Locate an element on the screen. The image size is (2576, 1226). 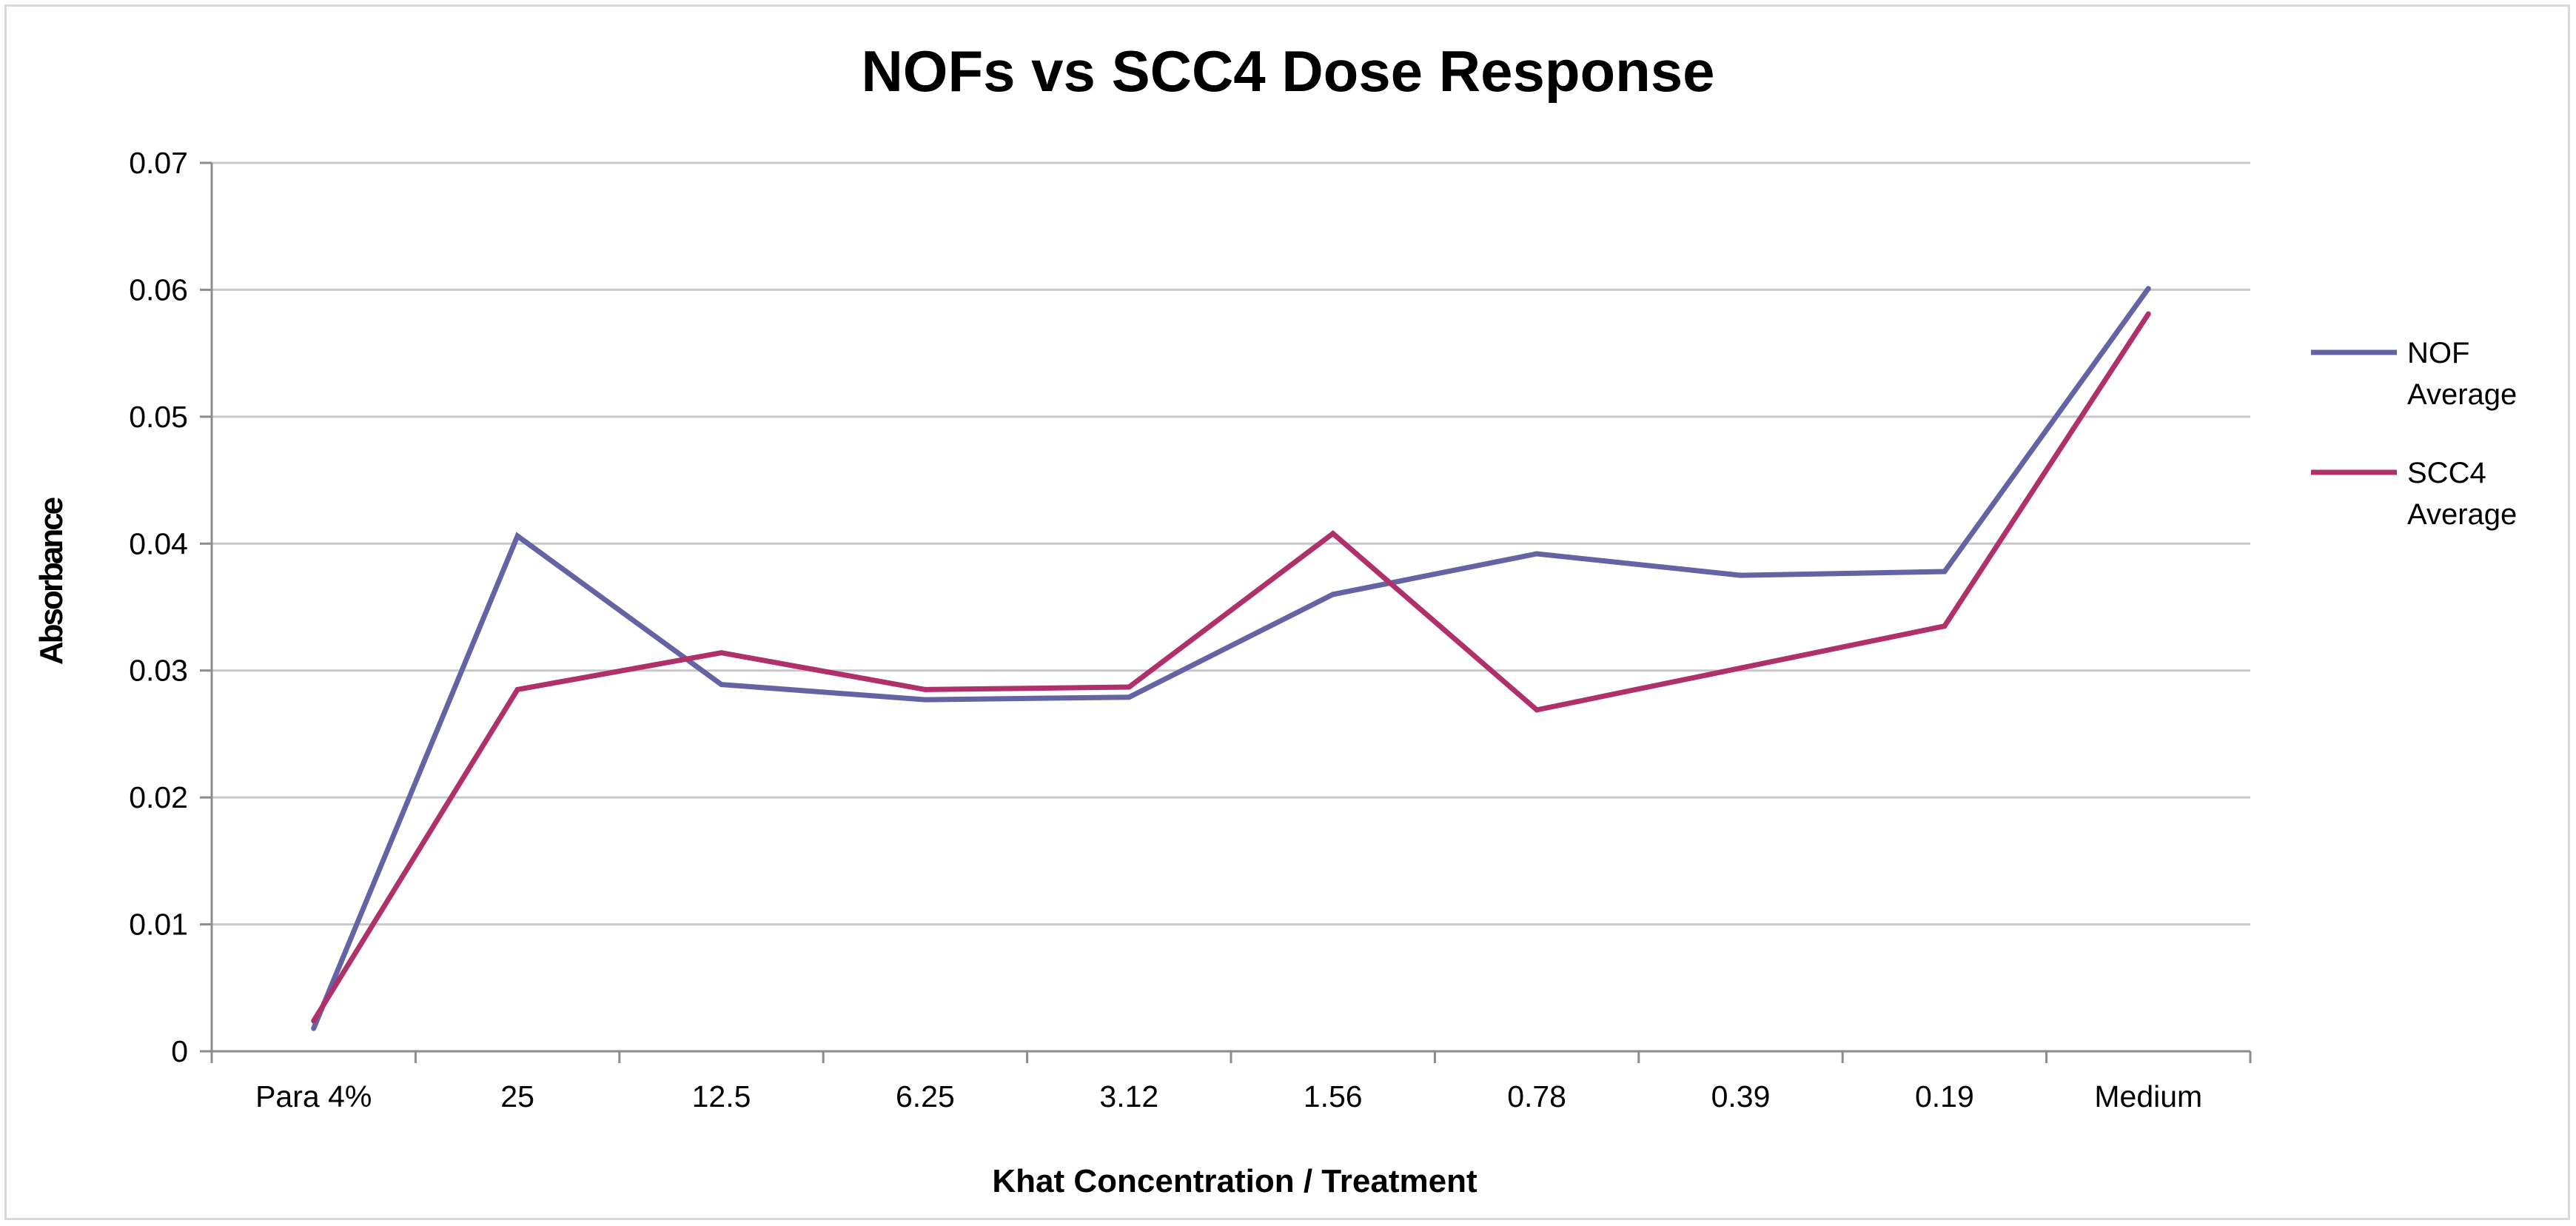
y-tick-label-3: 0.03 is located at coordinates (158, 671).